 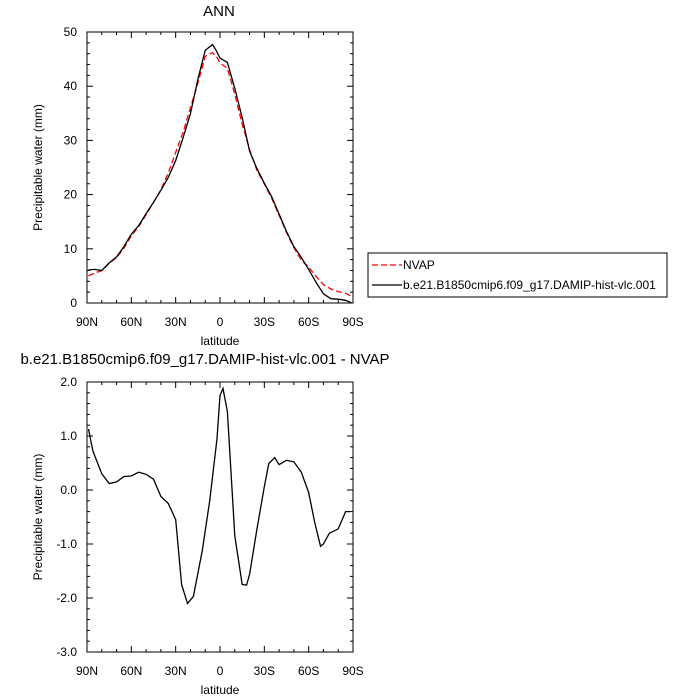 I want to click on chart-title: ANN, so click(x=219, y=11).